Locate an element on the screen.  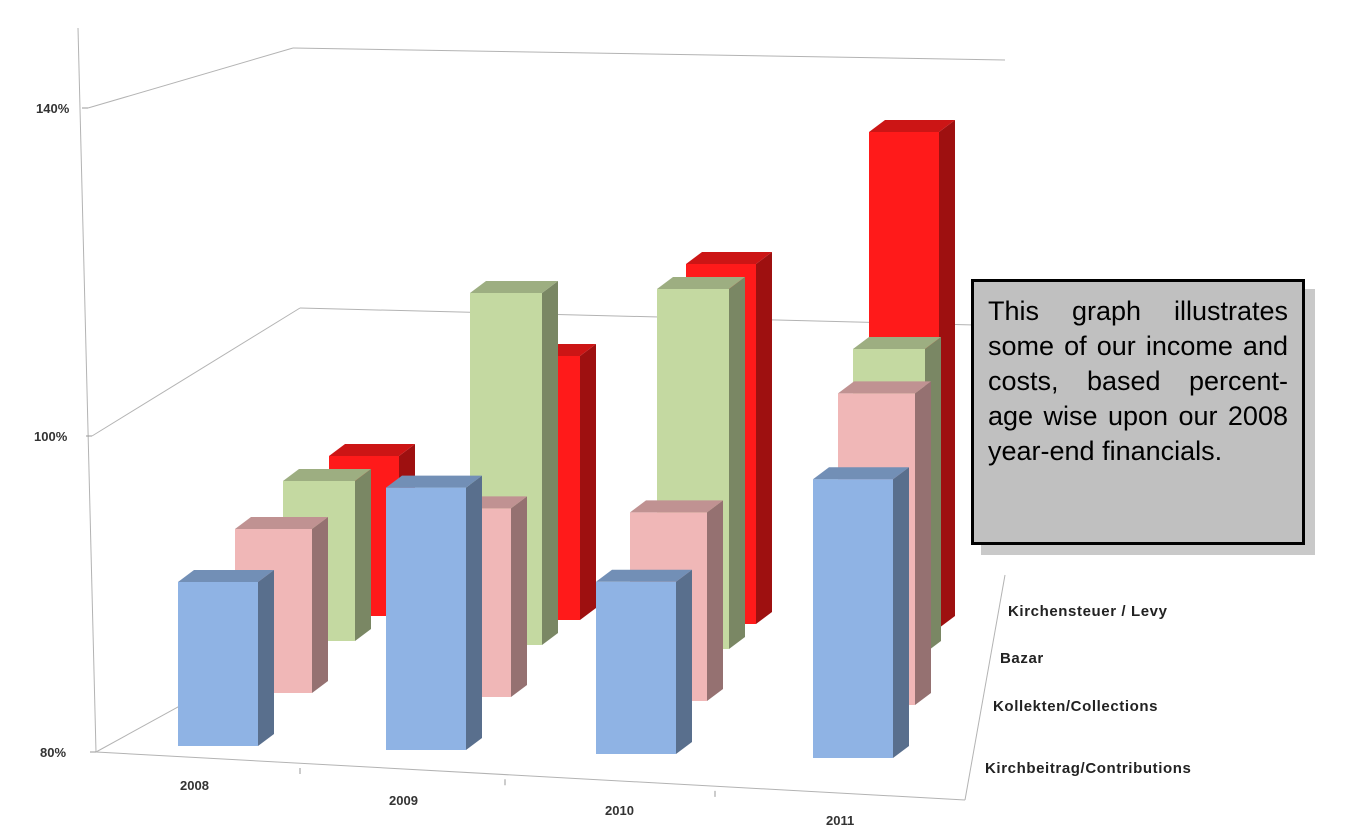
floor-right-edge is located at coordinates (985, 687).